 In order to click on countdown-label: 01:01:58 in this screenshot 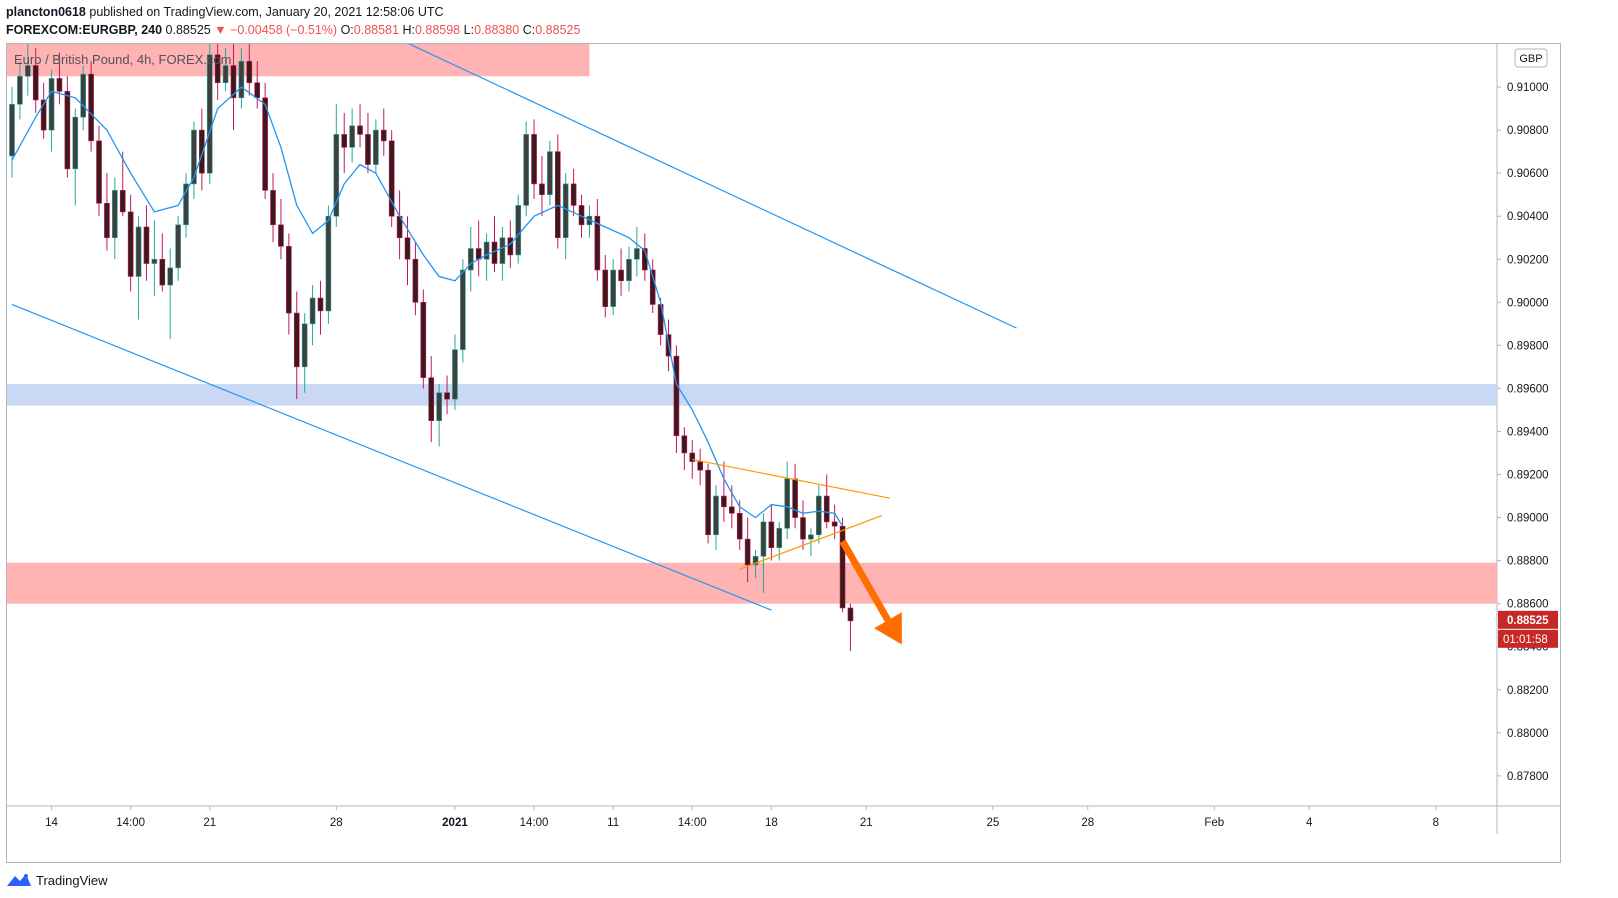, I will do `click(1525, 640)`.